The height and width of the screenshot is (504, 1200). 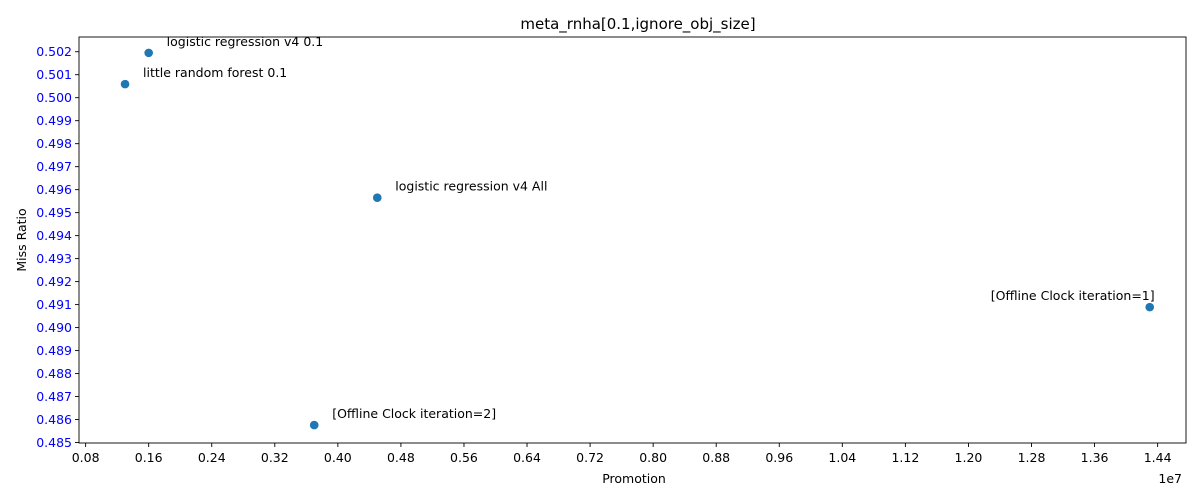 What do you see at coordinates (1170, 478) in the screenshot?
I see `x-axis-offset-text: 1e7` at bounding box center [1170, 478].